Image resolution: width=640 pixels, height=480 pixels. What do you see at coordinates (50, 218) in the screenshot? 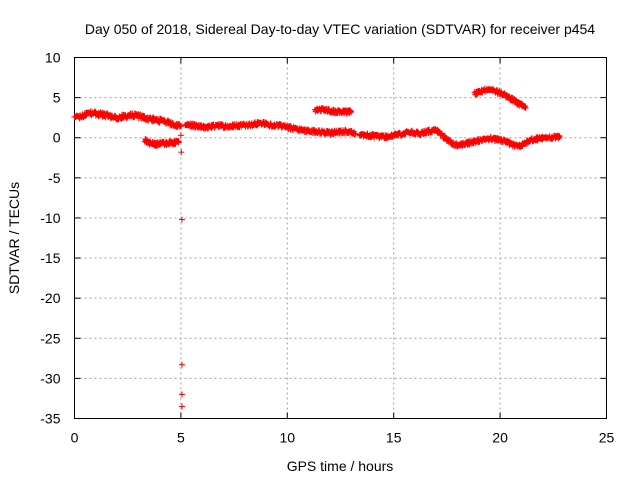
I see `y-tick-label: -10` at bounding box center [50, 218].